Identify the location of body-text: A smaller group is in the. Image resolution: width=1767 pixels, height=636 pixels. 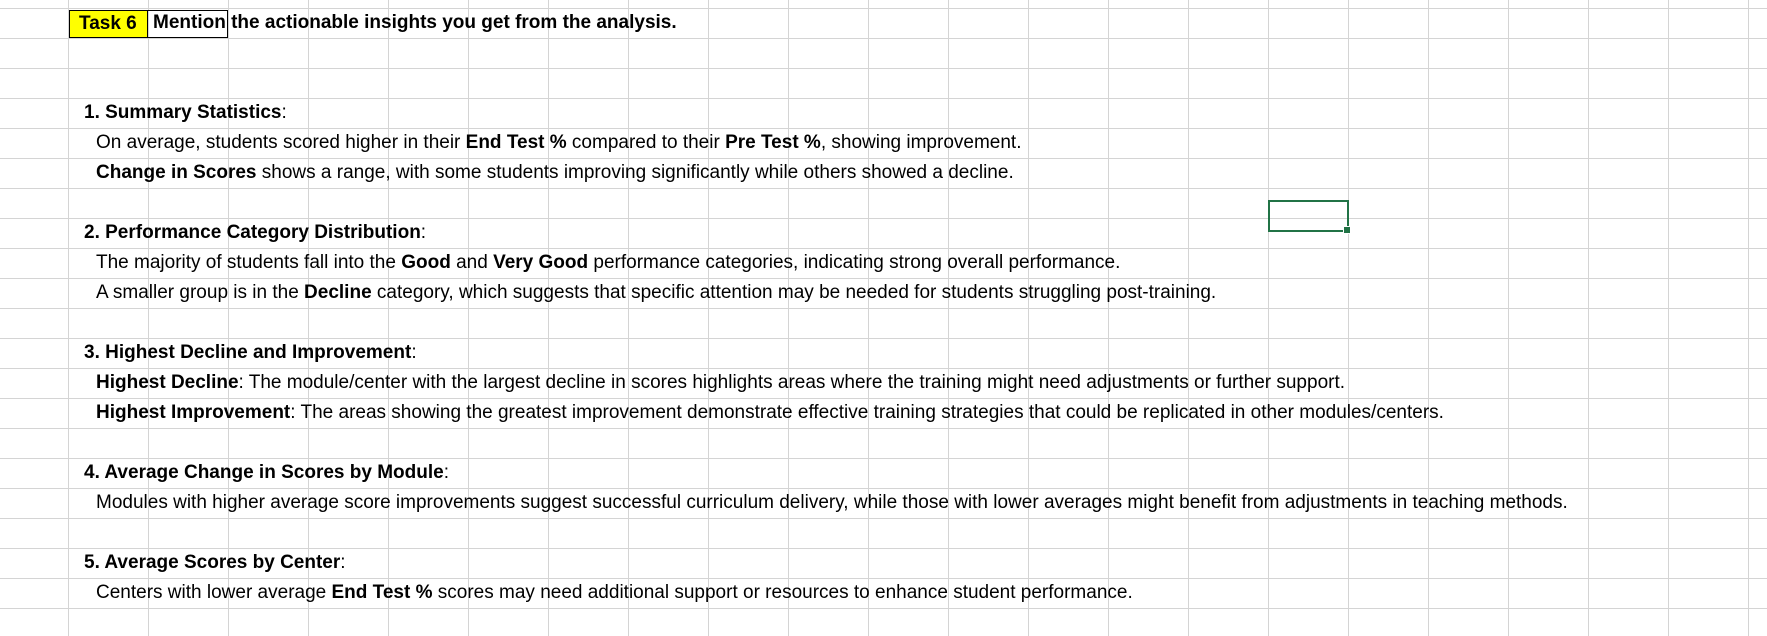
(200, 292).